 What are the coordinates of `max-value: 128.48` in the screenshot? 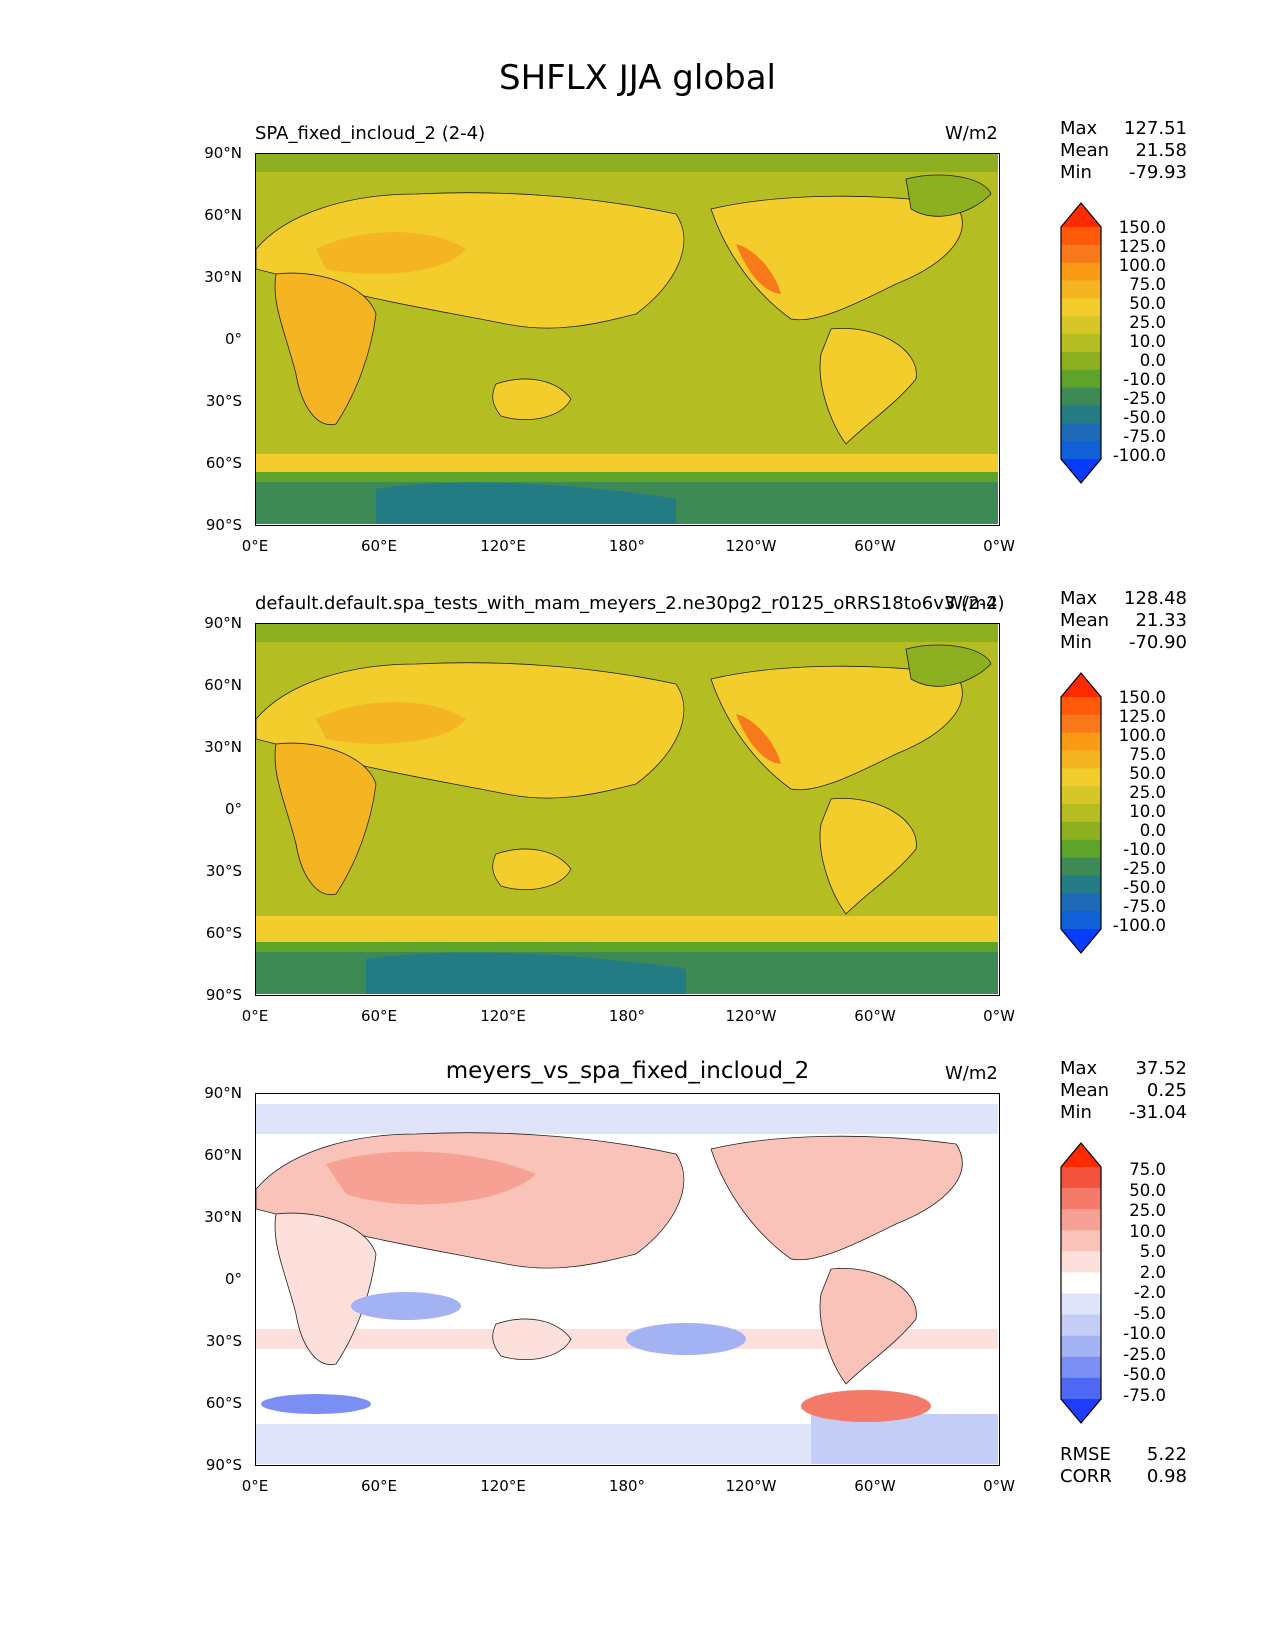 It's located at (1155, 598).